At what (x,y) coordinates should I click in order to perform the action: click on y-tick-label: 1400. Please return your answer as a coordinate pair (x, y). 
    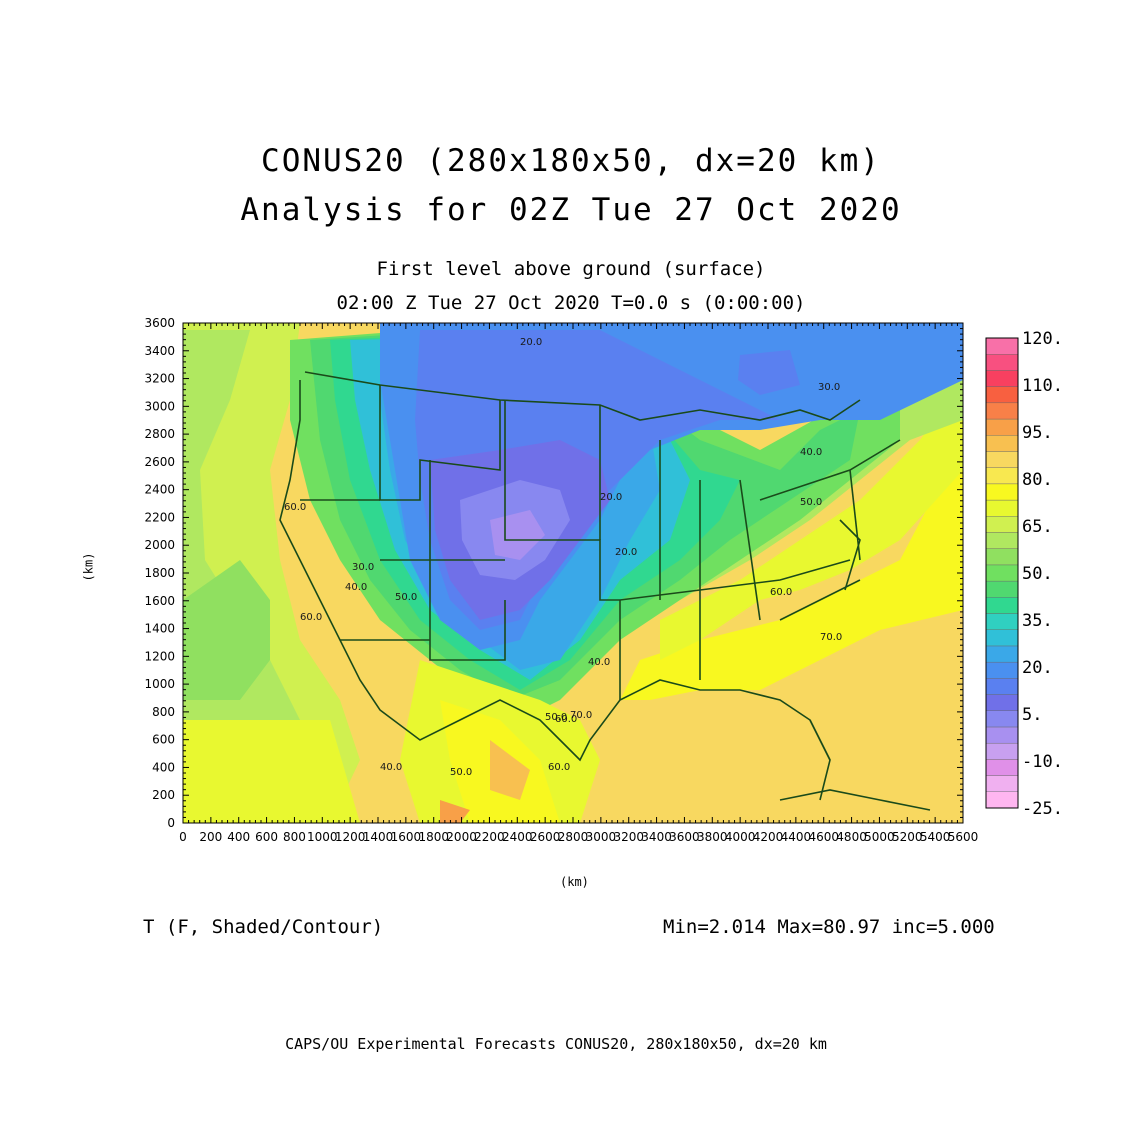
    Looking at the image, I should click on (159, 629).